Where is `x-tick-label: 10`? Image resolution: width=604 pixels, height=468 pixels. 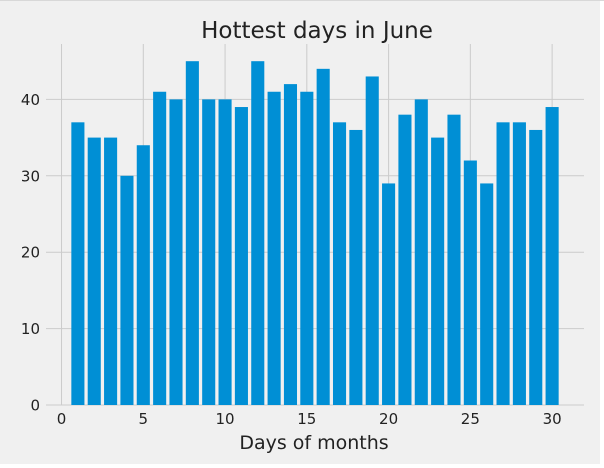
x-tick-label: 10 is located at coordinates (225, 419).